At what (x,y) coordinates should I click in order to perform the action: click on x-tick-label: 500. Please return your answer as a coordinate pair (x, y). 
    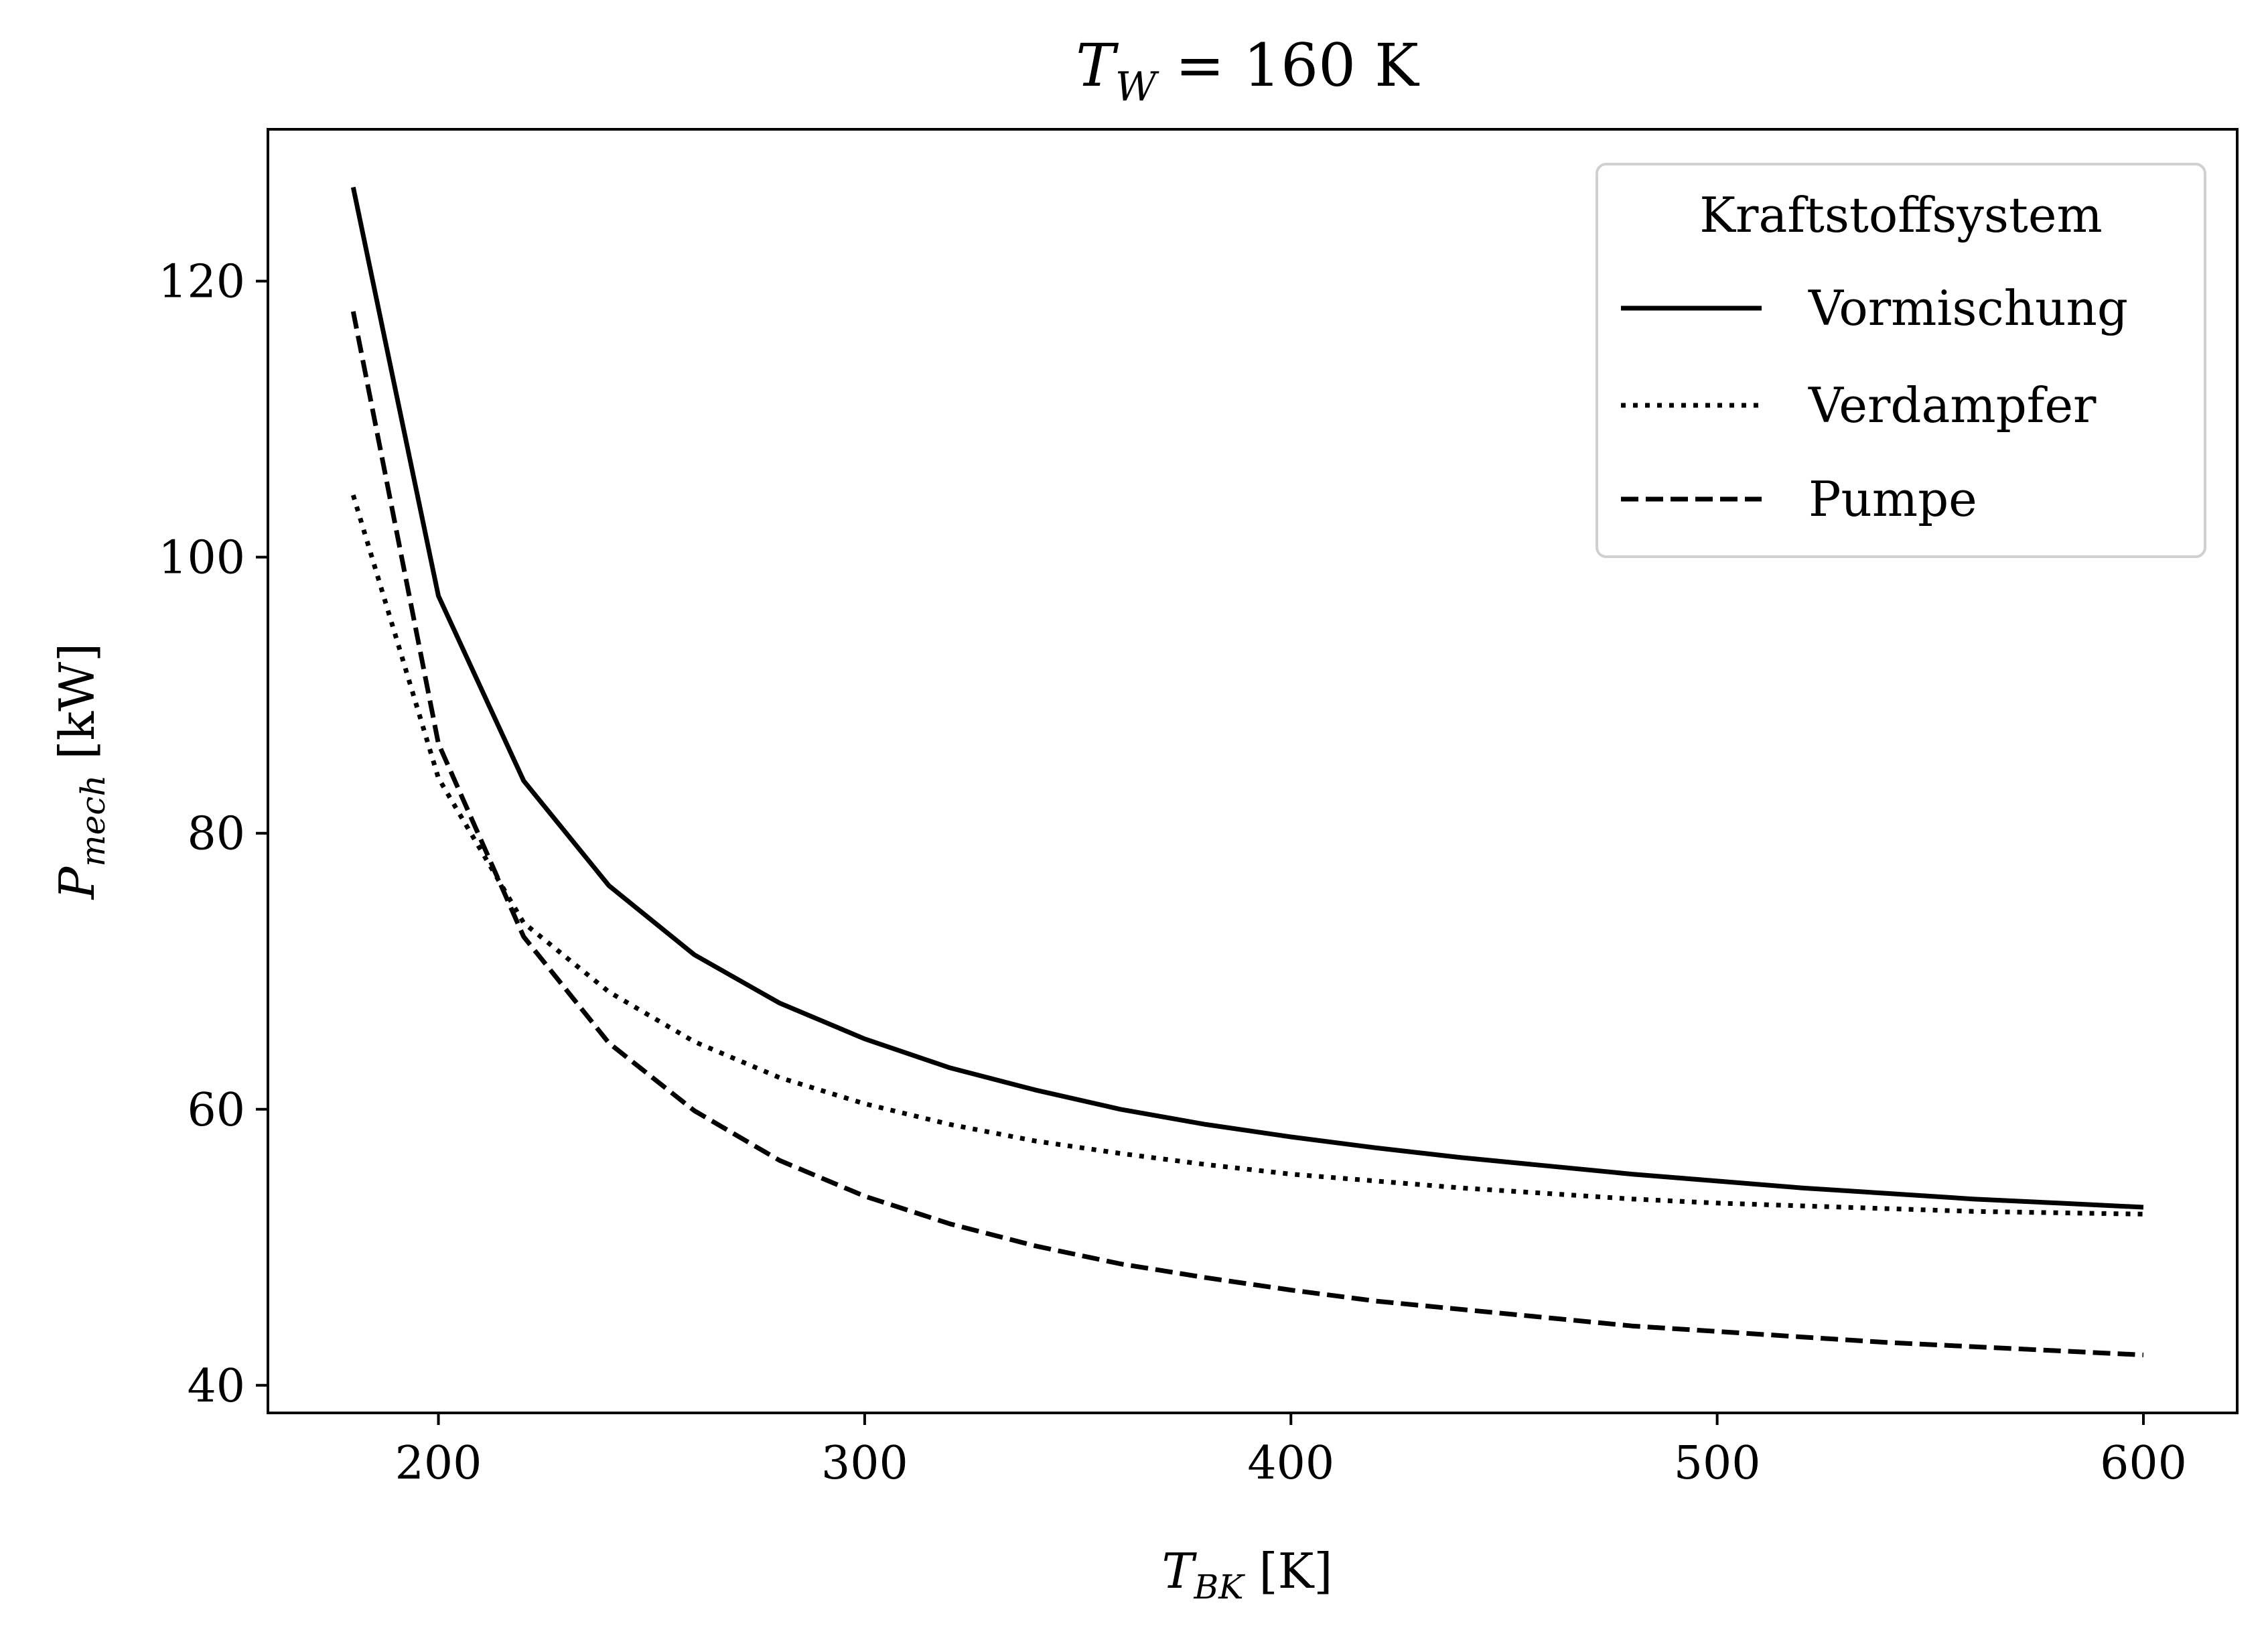
    Looking at the image, I should click on (1717, 1463).